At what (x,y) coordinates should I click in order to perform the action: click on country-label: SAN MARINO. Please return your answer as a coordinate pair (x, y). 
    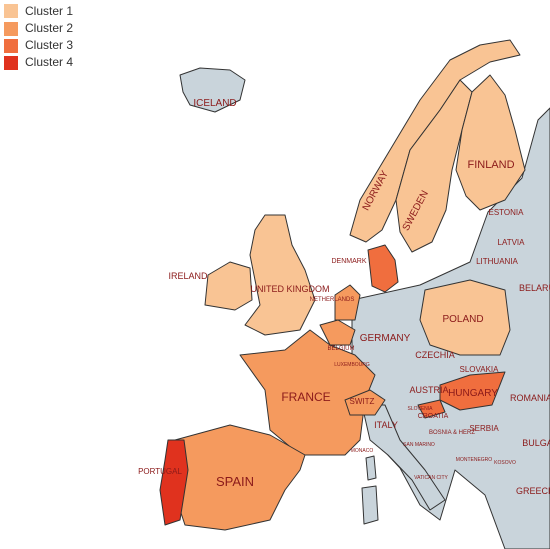
    Looking at the image, I should click on (419, 445).